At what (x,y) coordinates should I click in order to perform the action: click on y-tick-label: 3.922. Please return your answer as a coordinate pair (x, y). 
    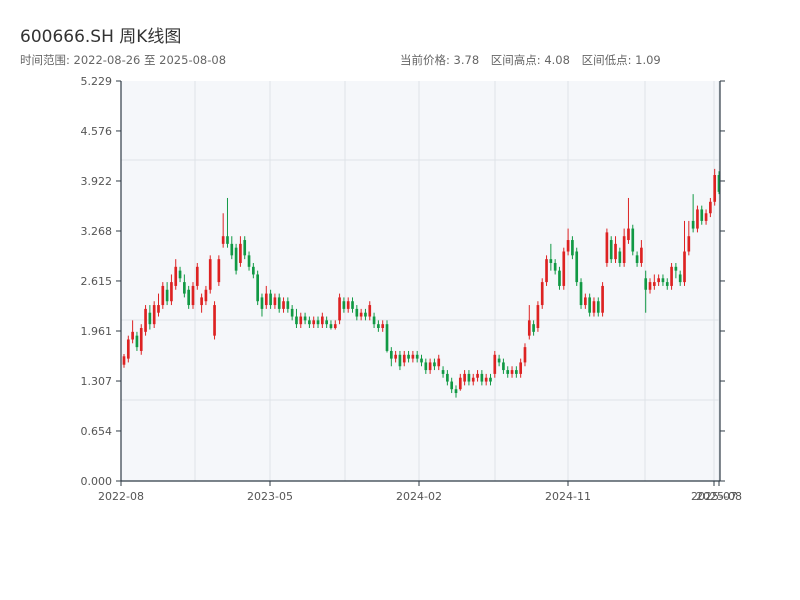
    Looking at the image, I should click on (97, 181).